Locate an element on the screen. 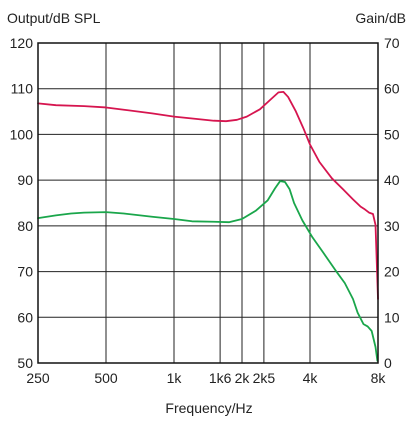  y-right-tick-label: 60 is located at coordinates (392, 89).